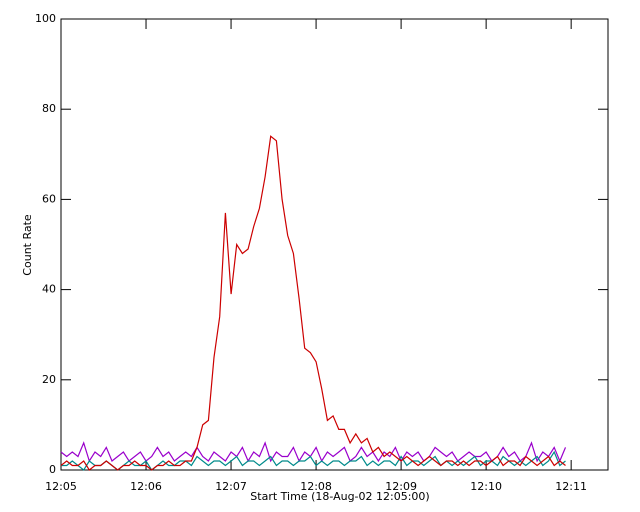 This screenshot has height=512, width=640. Describe the element at coordinates (49, 379) in the screenshot. I see `y-tick-label: 20` at that location.